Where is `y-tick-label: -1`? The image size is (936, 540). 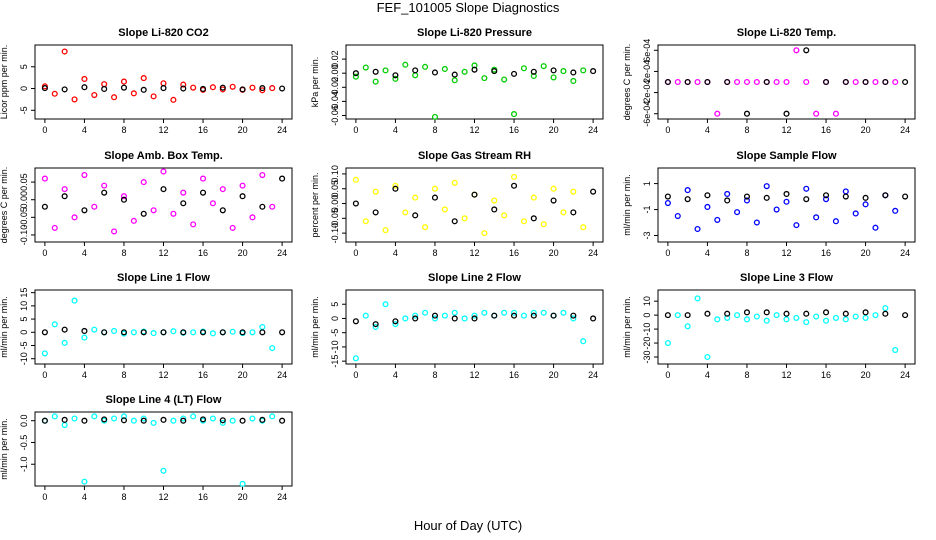 y-tick-label: -1 is located at coordinates (647, 210).